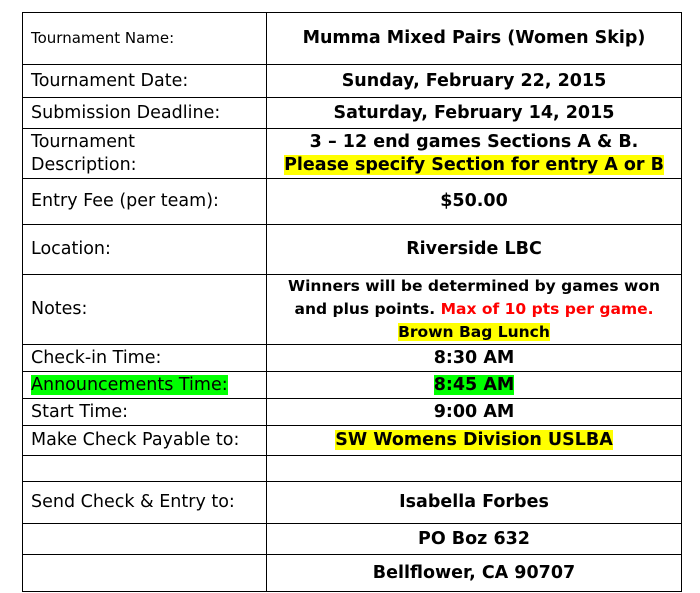 The image size is (700, 593). I want to click on table-row: Check-in Time: 8:30 AM, so click(352, 358).